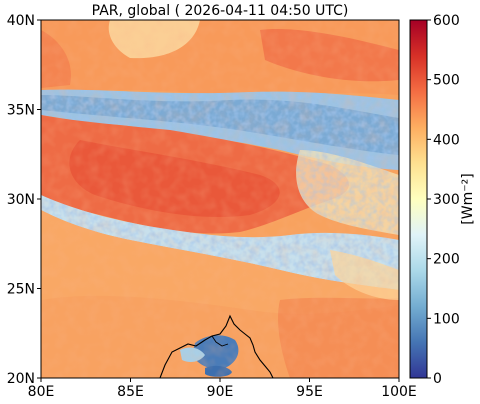  What do you see at coordinates (41, 392) in the screenshot?
I see `x-tick-label: 80E` at bounding box center [41, 392].